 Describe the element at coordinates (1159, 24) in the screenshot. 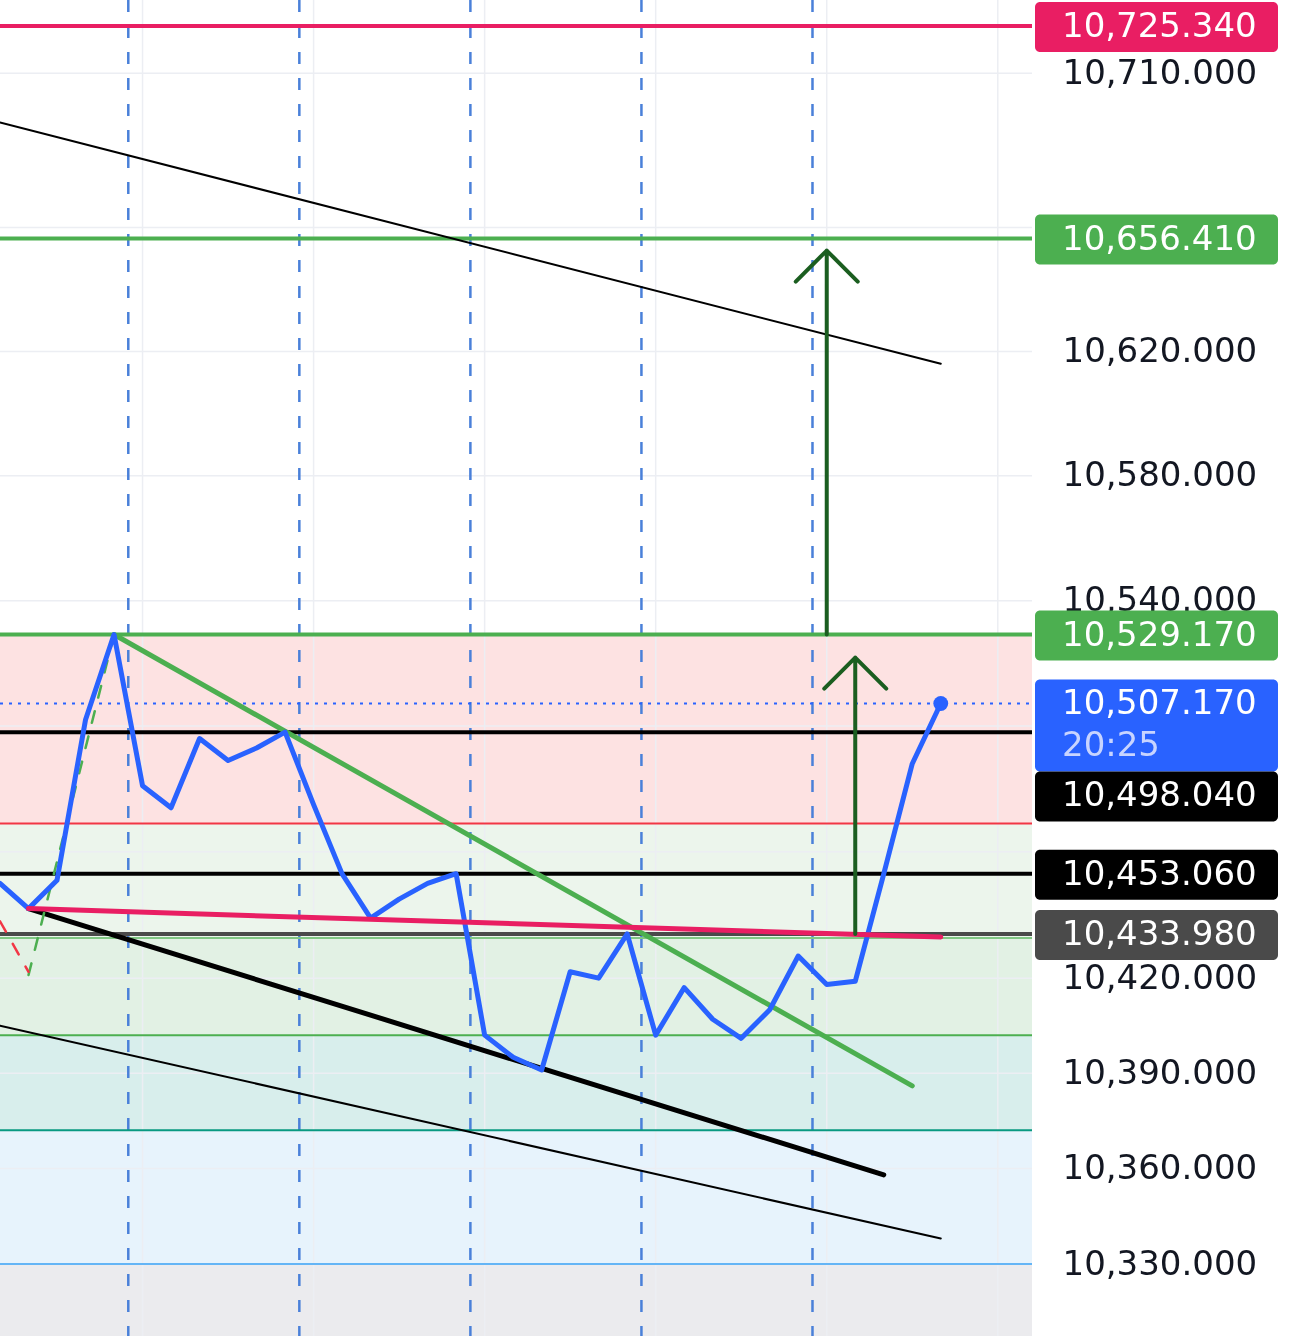

I see `ref-line-label: 10,725.340` at that location.